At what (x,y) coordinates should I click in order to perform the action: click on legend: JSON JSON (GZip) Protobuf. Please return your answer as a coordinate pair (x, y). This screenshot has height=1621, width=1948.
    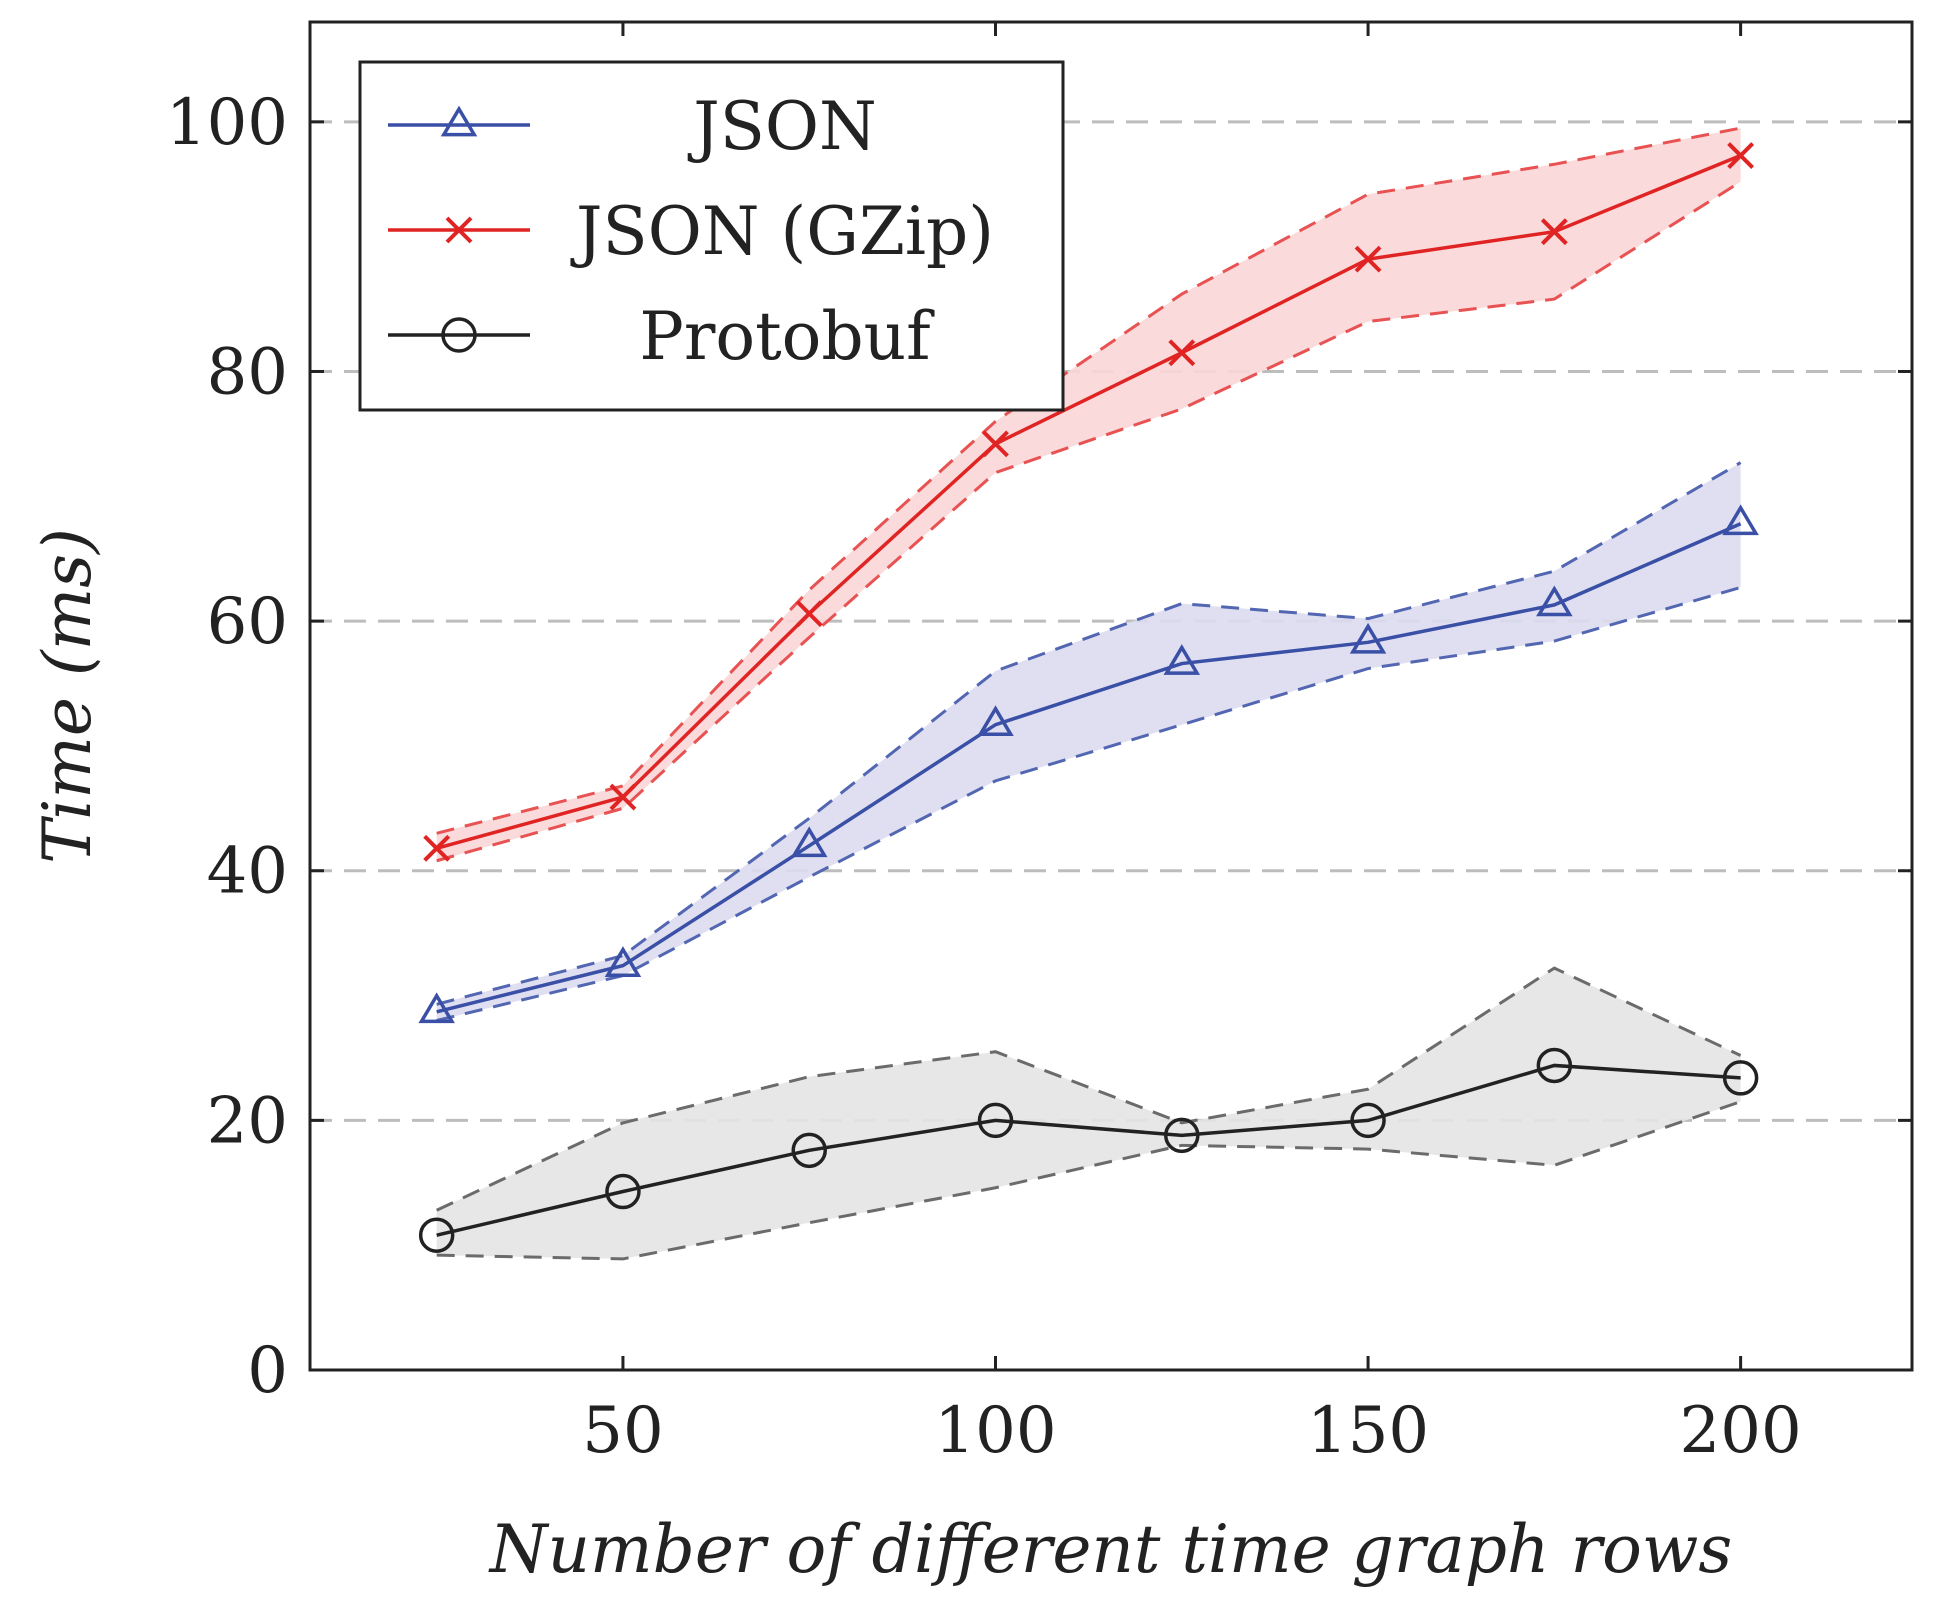
    Looking at the image, I should click on (711, 236).